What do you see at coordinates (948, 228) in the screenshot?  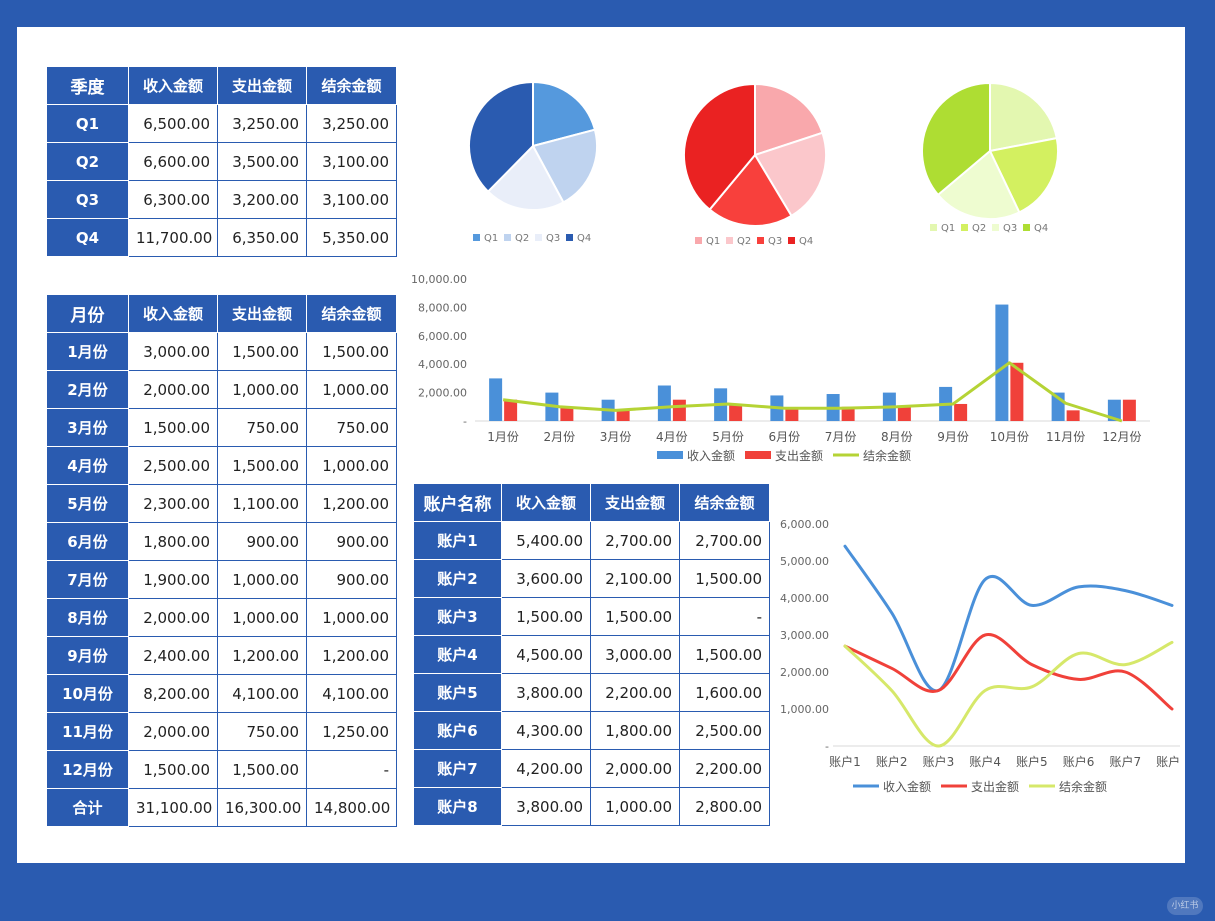 I see `legend-label: Q1` at bounding box center [948, 228].